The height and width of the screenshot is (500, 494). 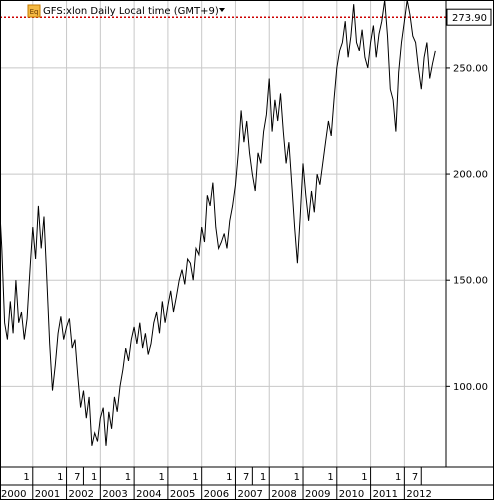 I want to click on year-tick-label: 2002, so click(x=81, y=494).